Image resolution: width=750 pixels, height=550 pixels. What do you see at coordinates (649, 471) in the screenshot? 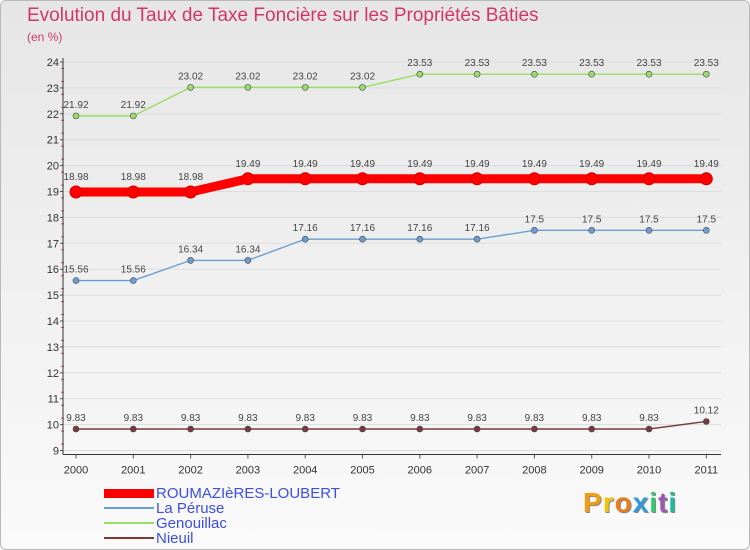
I see `x-tick-label: 2010` at bounding box center [649, 471].